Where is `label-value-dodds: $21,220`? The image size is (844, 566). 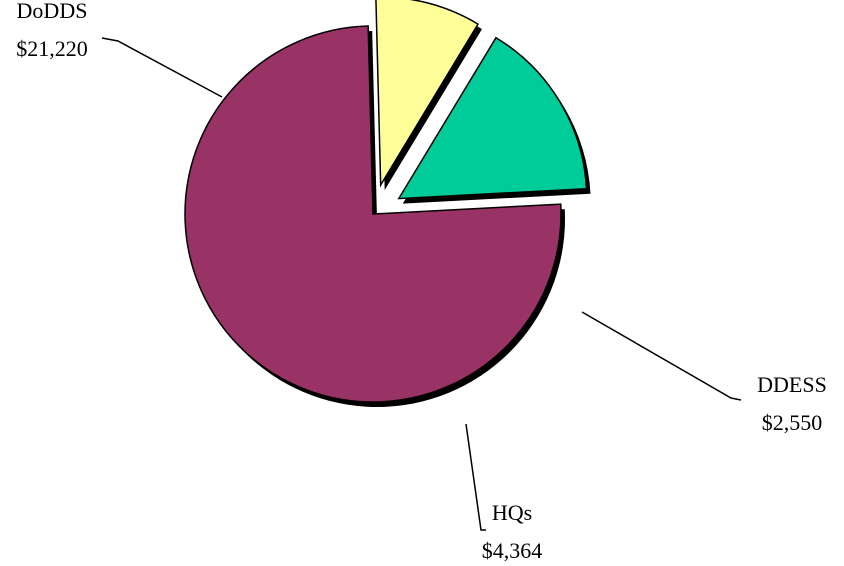
label-value-dodds: $21,220 is located at coordinates (52, 48).